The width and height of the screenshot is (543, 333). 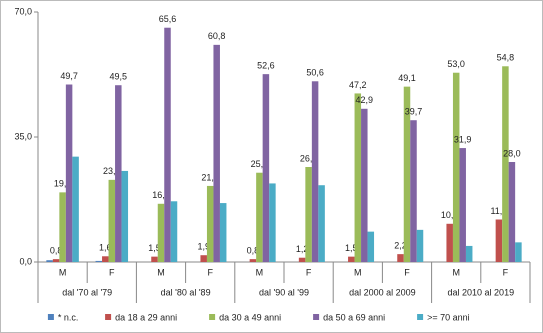 What do you see at coordinates (154, 248) in the screenshot?
I see `data-label: 1,5` at bounding box center [154, 248].